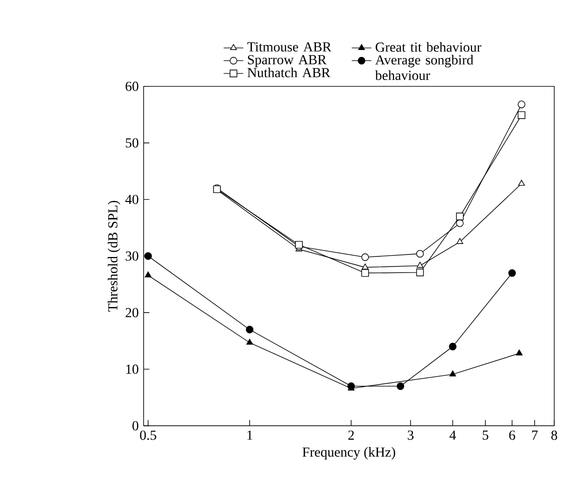  I want to click on x-tick-label: 3, so click(411, 435).